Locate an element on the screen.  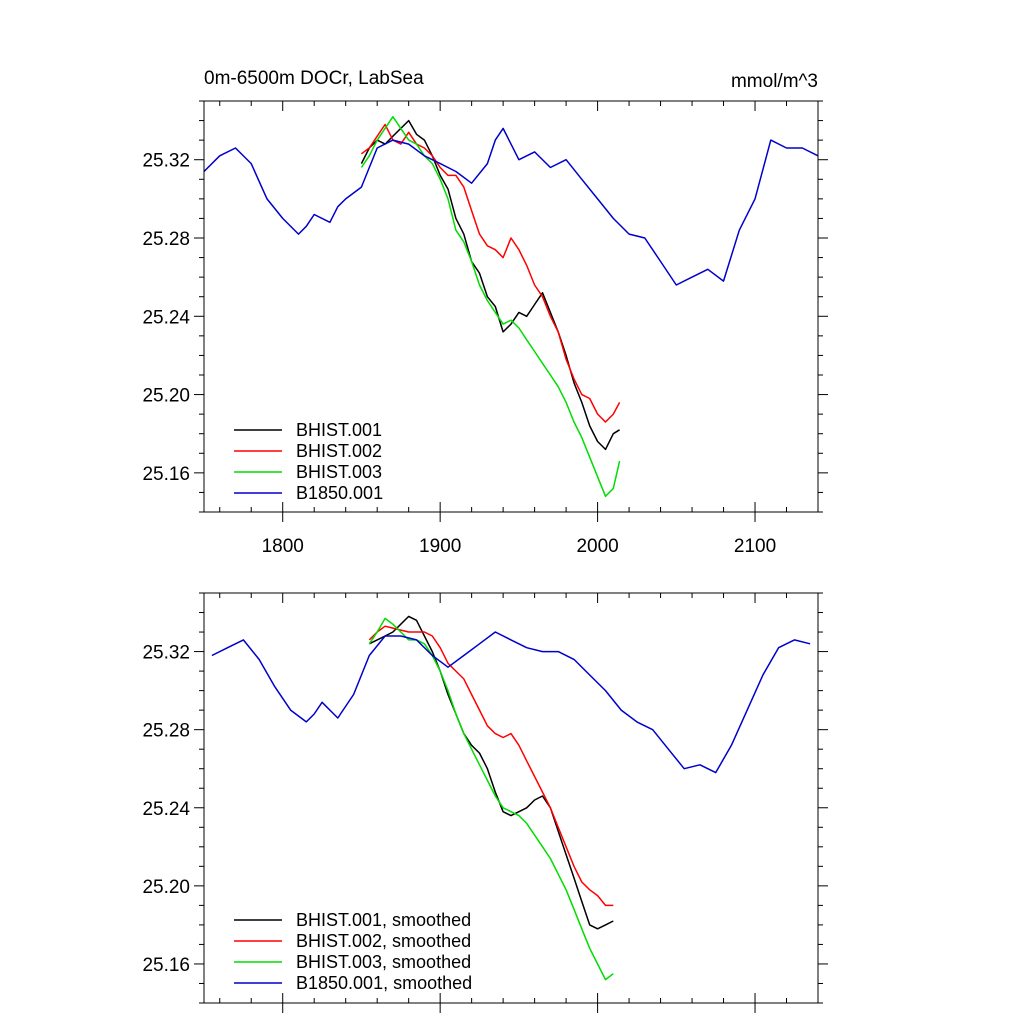
legend-label: BHIST.003, smoothed is located at coordinates (383, 962).